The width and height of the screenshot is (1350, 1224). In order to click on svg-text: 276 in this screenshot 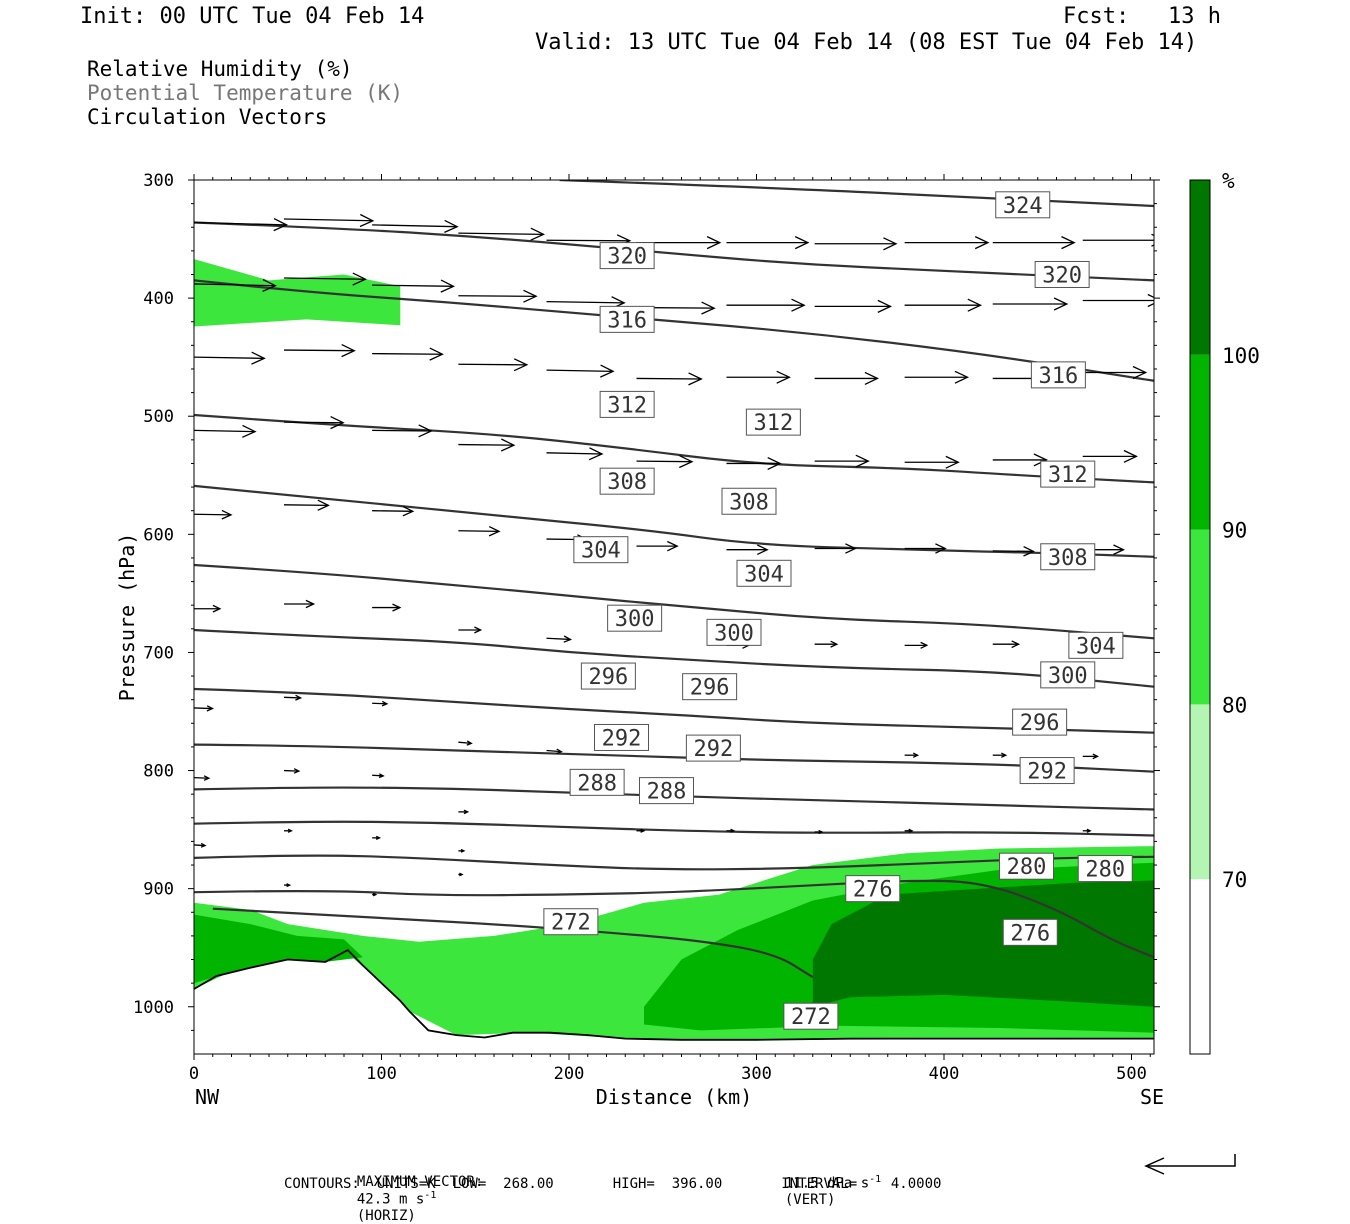, I will do `click(1030, 933)`.